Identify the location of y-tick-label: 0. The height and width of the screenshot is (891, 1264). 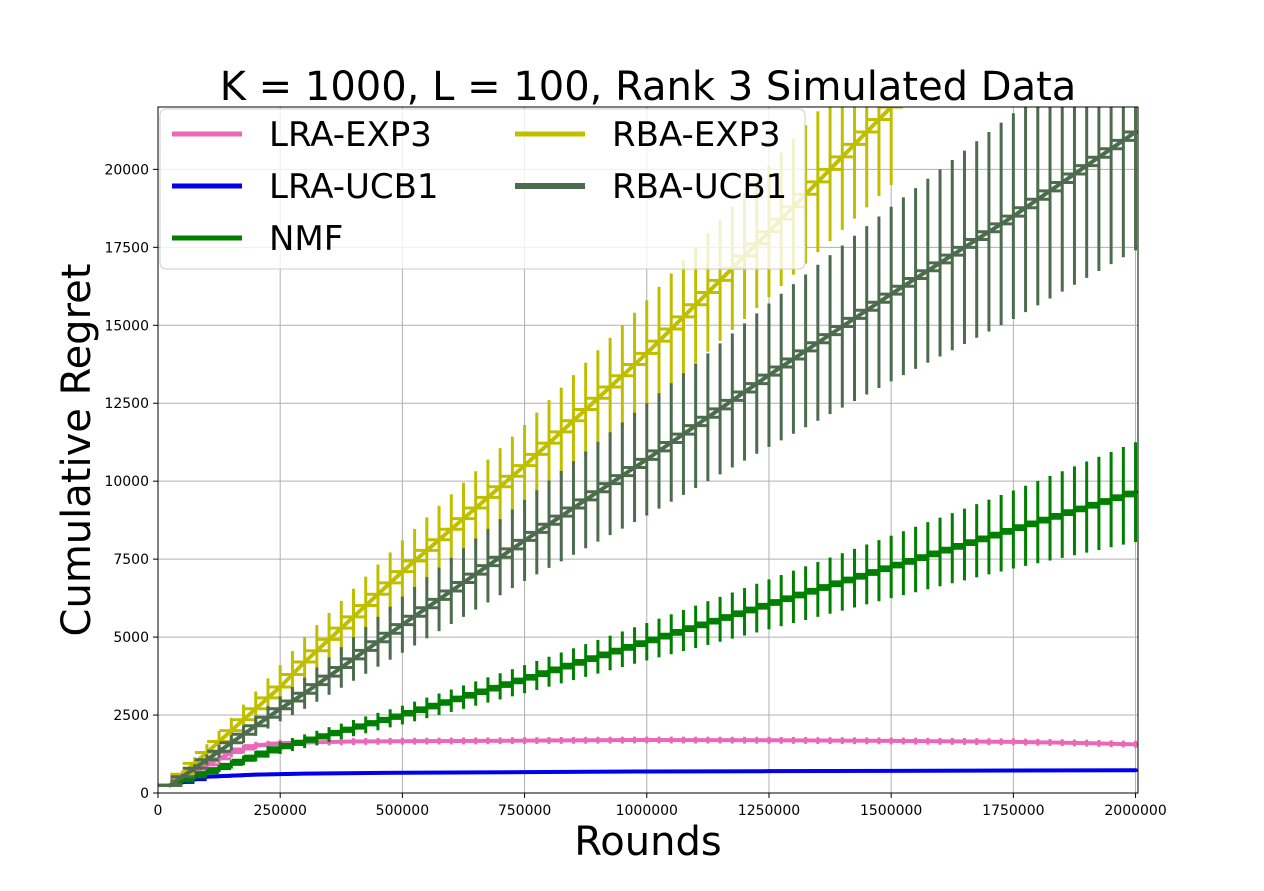
(144, 794).